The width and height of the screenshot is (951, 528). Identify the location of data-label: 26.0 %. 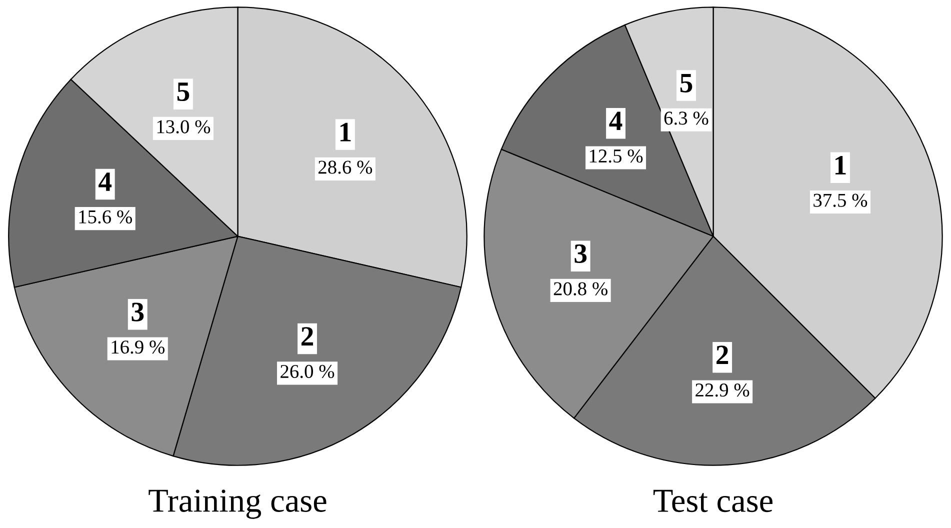
(307, 371).